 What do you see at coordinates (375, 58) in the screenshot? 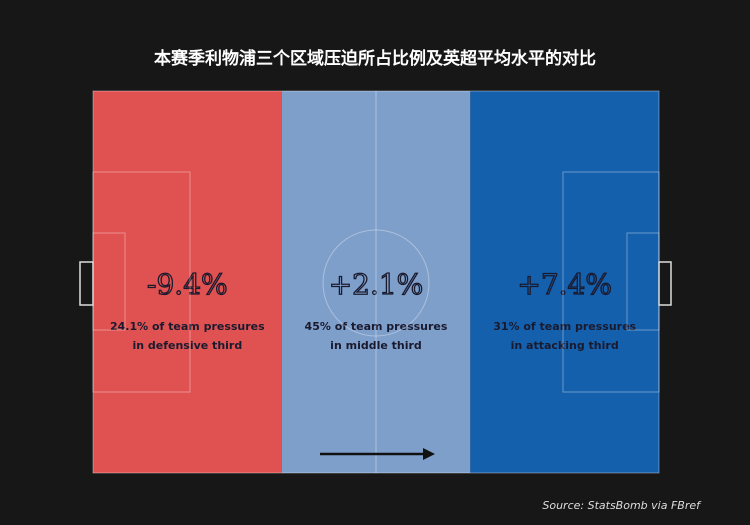
I see `title: 本赛季利物浦三个区域压迫所占比例及英超平均水平的对比` at bounding box center [375, 58].